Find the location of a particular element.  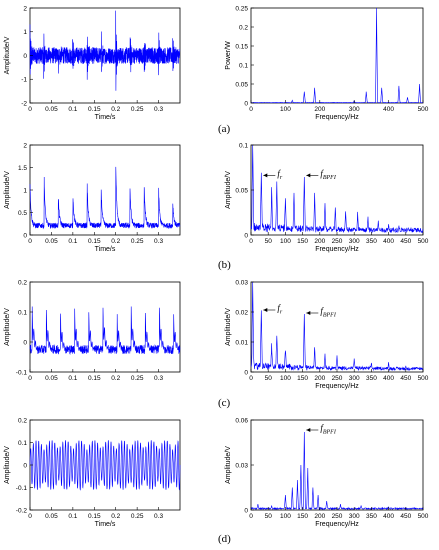

y-axis-label: Power/W is located at coordinates (228, 55).